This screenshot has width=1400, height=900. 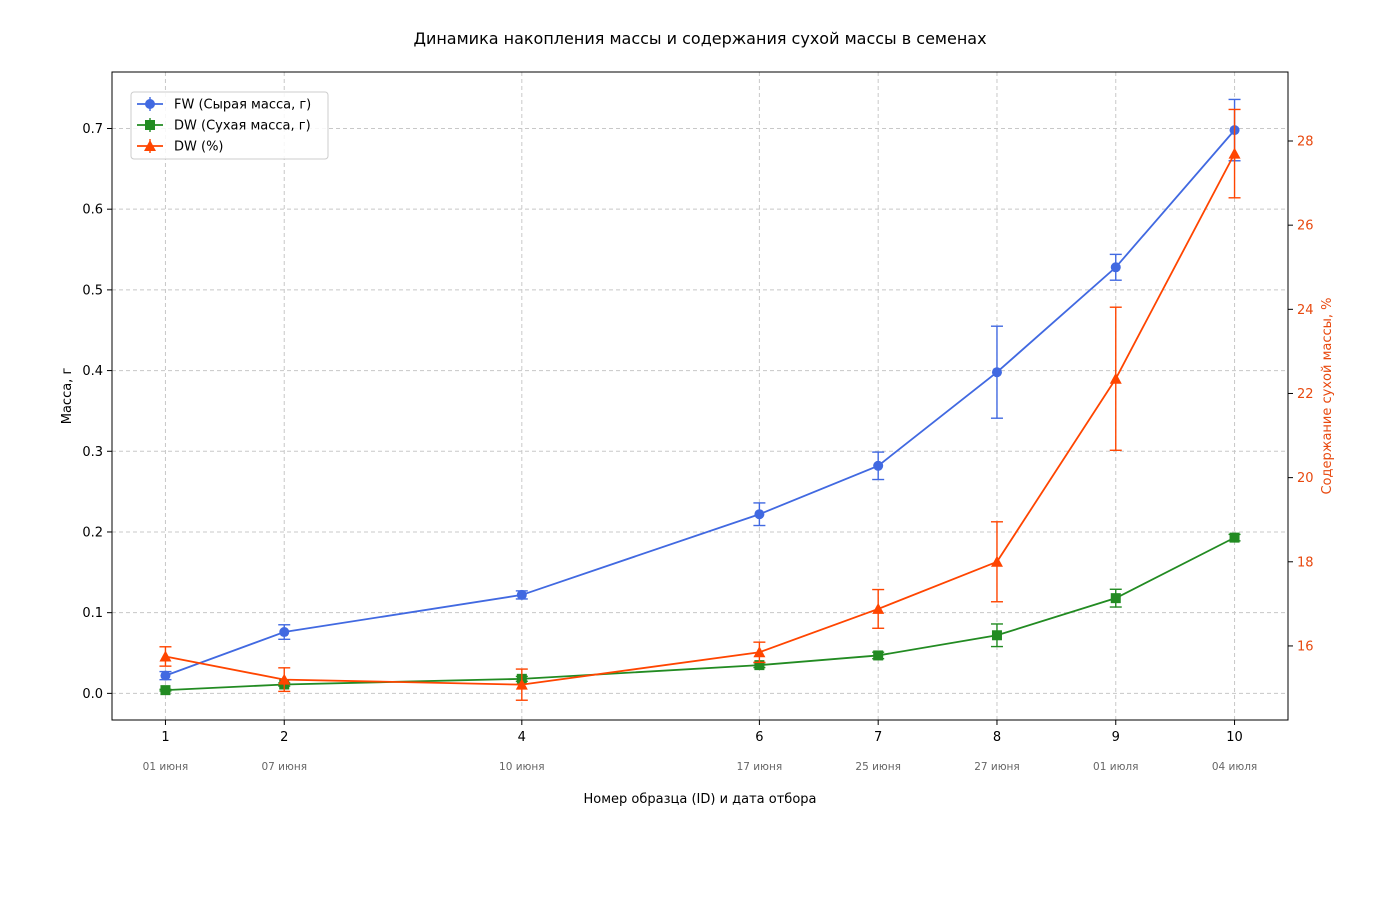 What do you see at coordinates (1305, 478) in the screenshot?
I see `y-tick-label-right: 20` at bounding box center [1305, 478].